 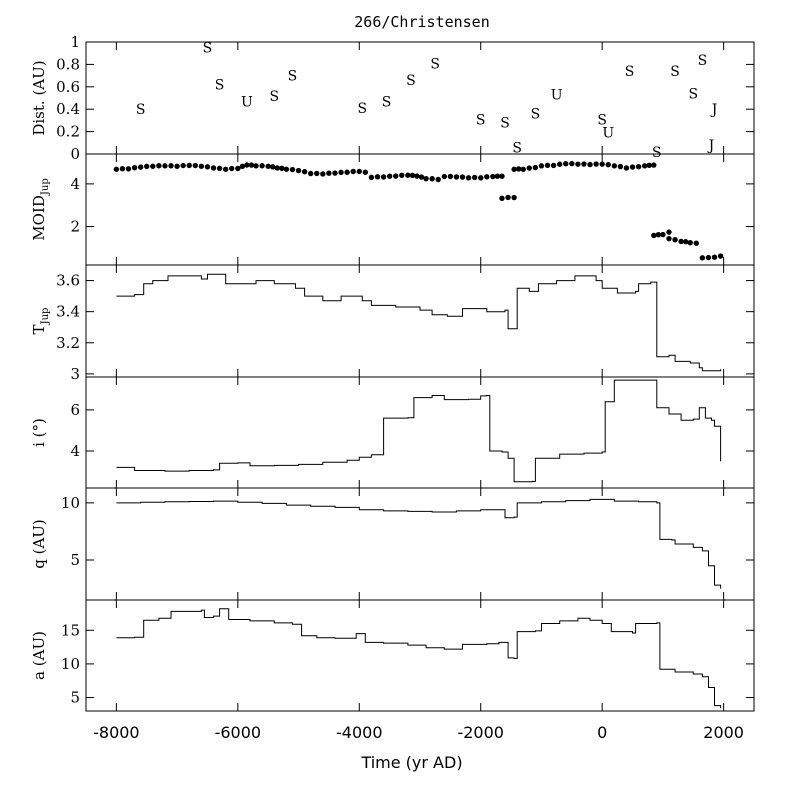 I want to click on series-line-a, so click(x=419, y=658).